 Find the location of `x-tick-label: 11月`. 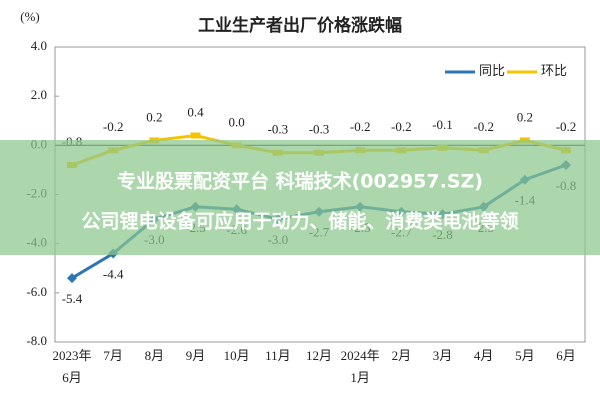

x-tick-label: 11月 is located at coordinates (278, 355).